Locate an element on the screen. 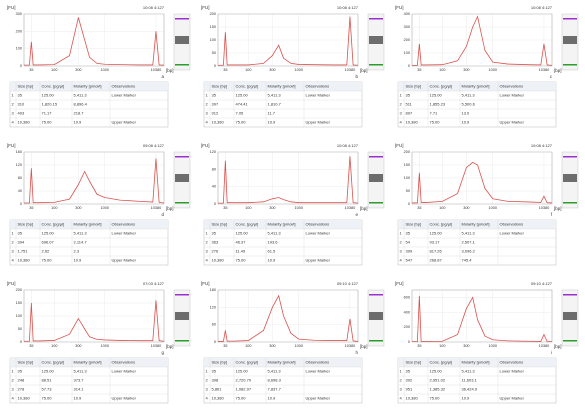 Image resolution: width=585 pixels, height=419 pixels. y-axis-label: [FU] is located at coordinates (11, 283).